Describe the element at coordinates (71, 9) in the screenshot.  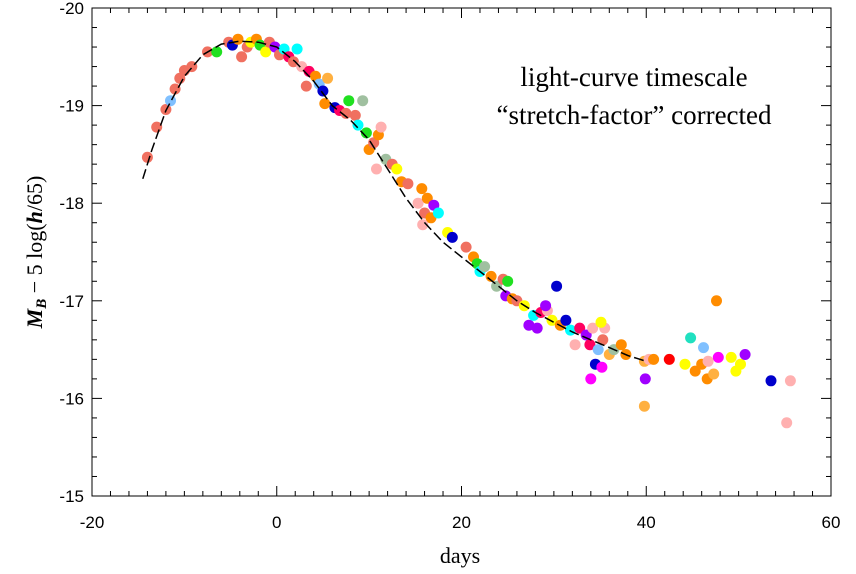
I see `y-tick-label: -20` at that location.